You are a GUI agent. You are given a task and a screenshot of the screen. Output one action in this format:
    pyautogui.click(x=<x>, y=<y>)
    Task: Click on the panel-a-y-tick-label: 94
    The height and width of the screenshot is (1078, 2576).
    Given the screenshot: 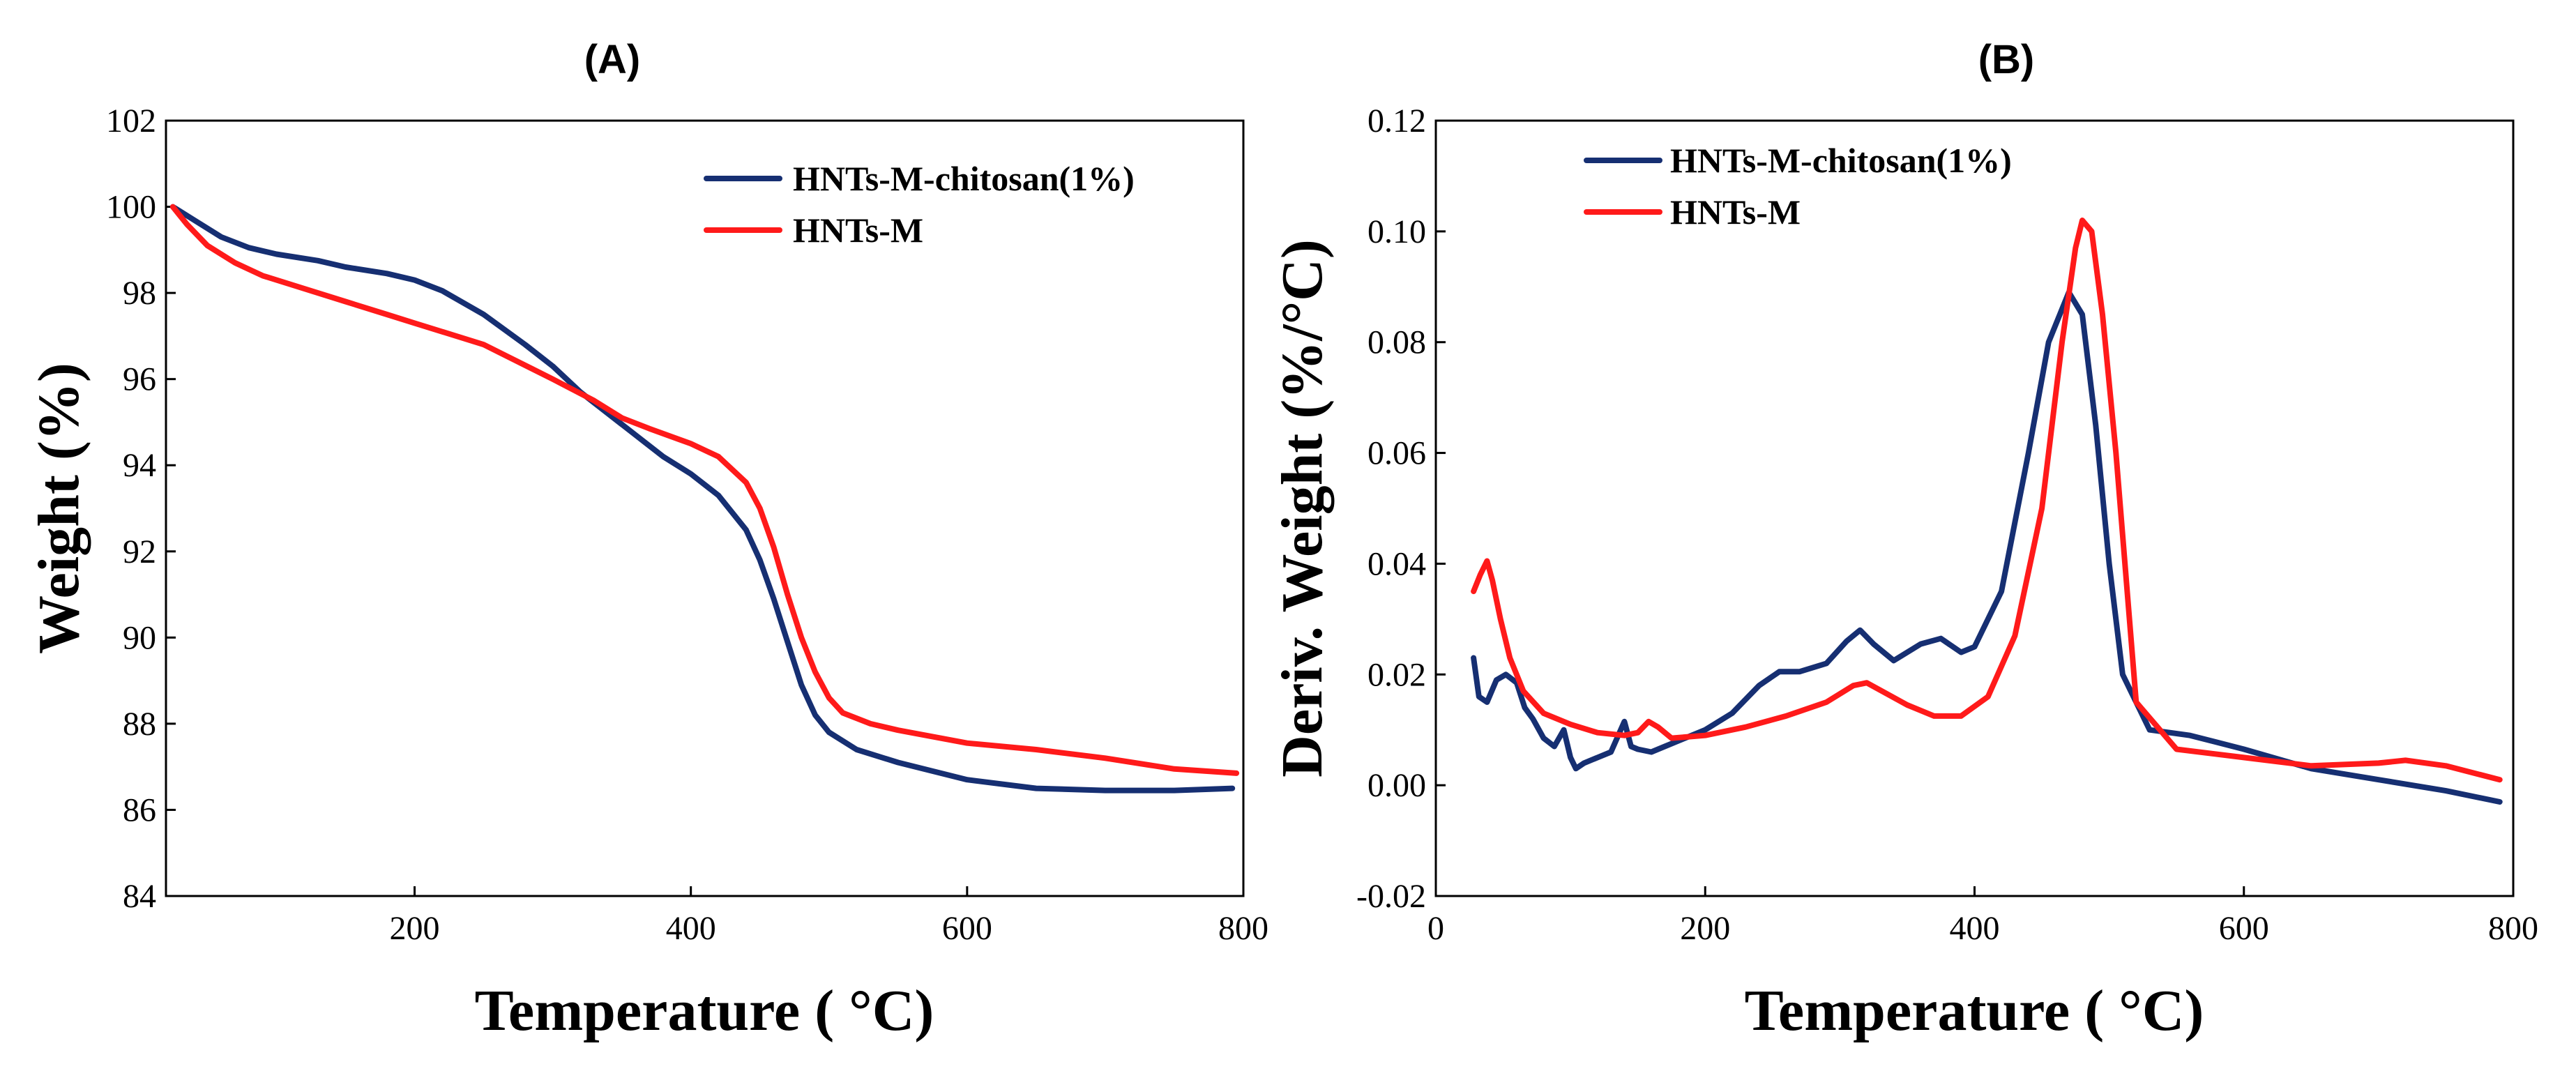 What is the action you would take?
    pyautogui.click(x=139, y=465)
    